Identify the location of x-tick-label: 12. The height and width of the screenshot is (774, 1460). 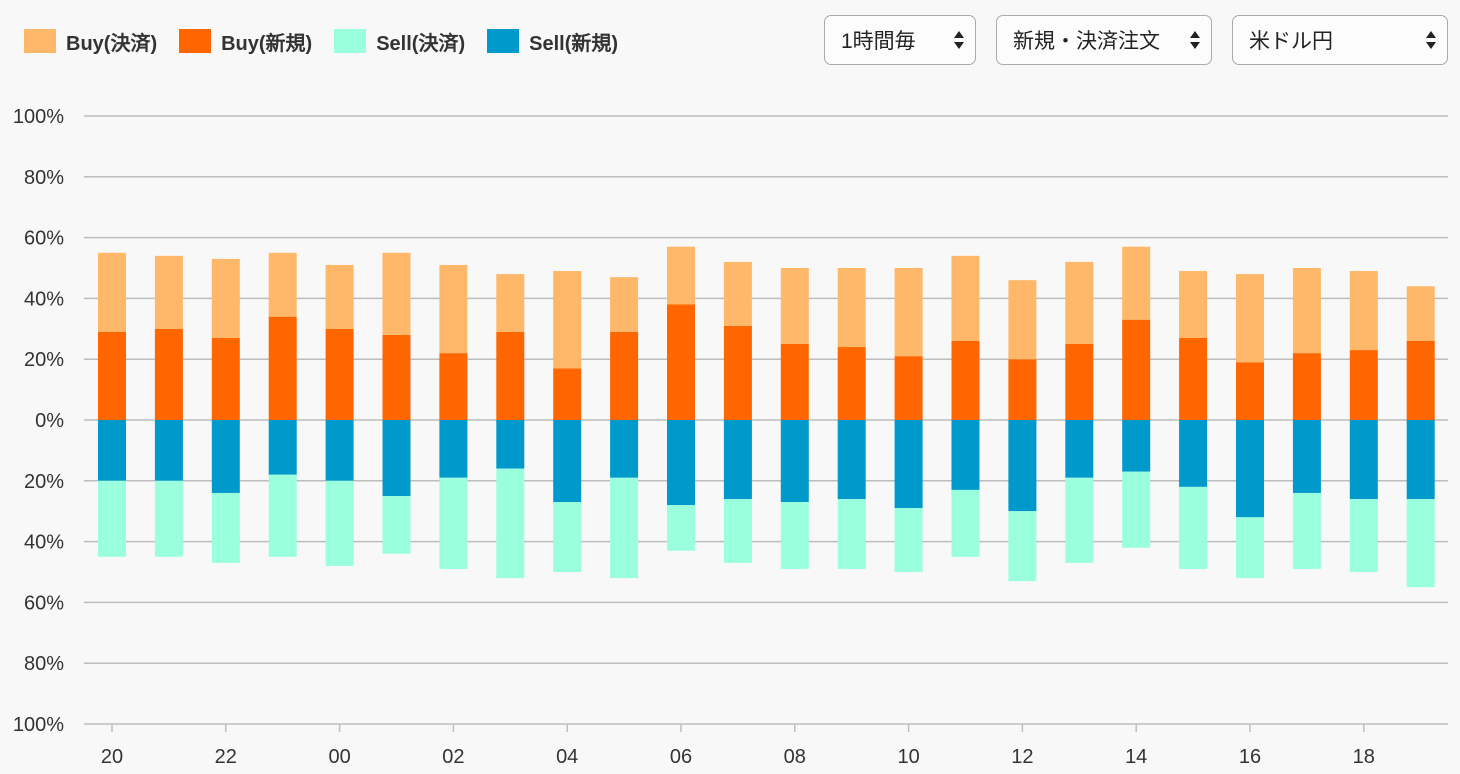
(1022, 757).